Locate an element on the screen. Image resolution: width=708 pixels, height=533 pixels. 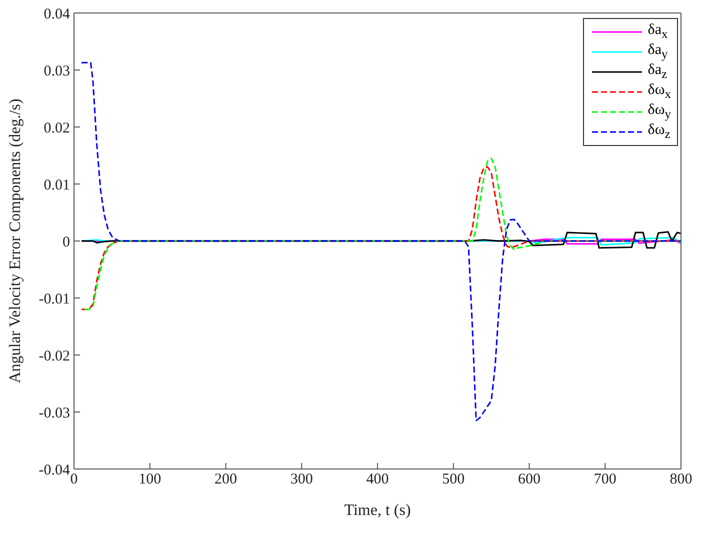
y-axis-title: Angular Velocity Error Components (deg./s) is located at coordinates (15, 241).